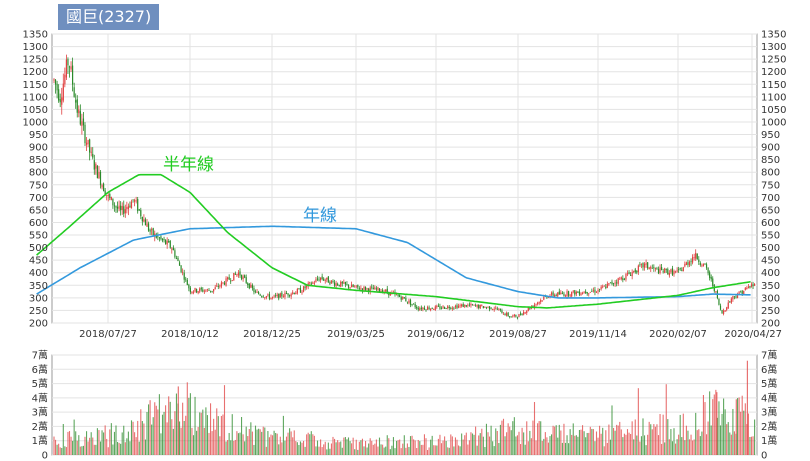 This screenshot has width=810, height=461. I want to click on price-tick-left: 1250, so click(35, 60).